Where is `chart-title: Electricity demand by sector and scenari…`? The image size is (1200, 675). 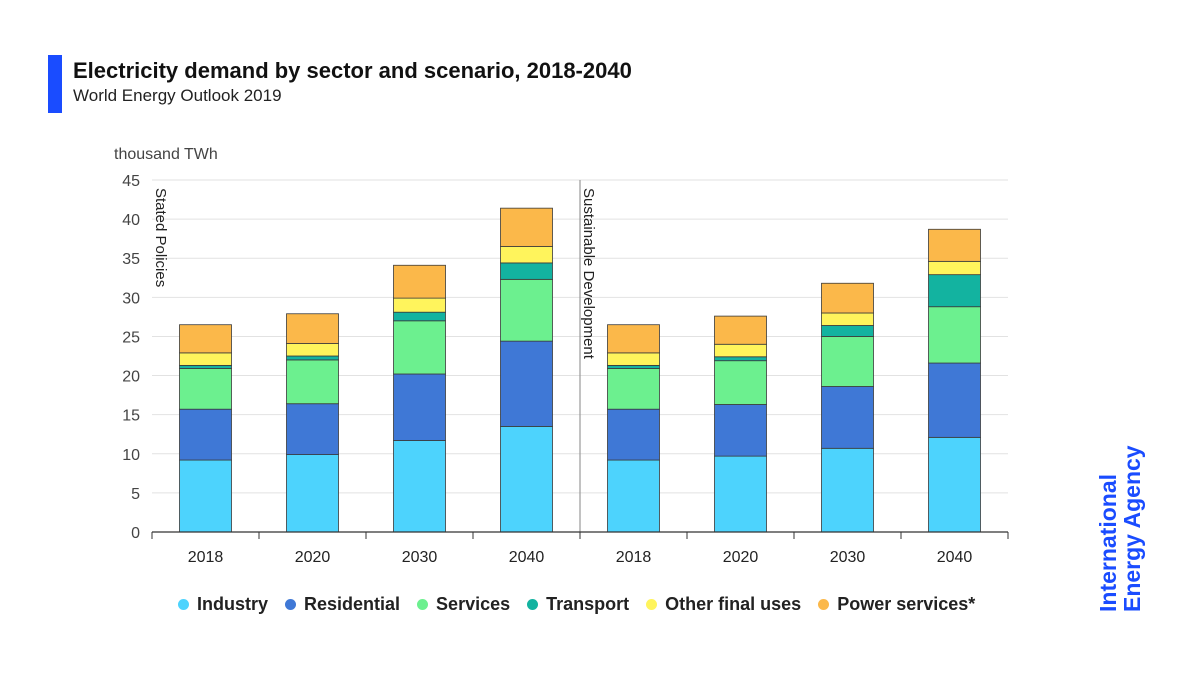 chart-title: Electricity demand by sector and scenari… is located at coordinates (352, 70).